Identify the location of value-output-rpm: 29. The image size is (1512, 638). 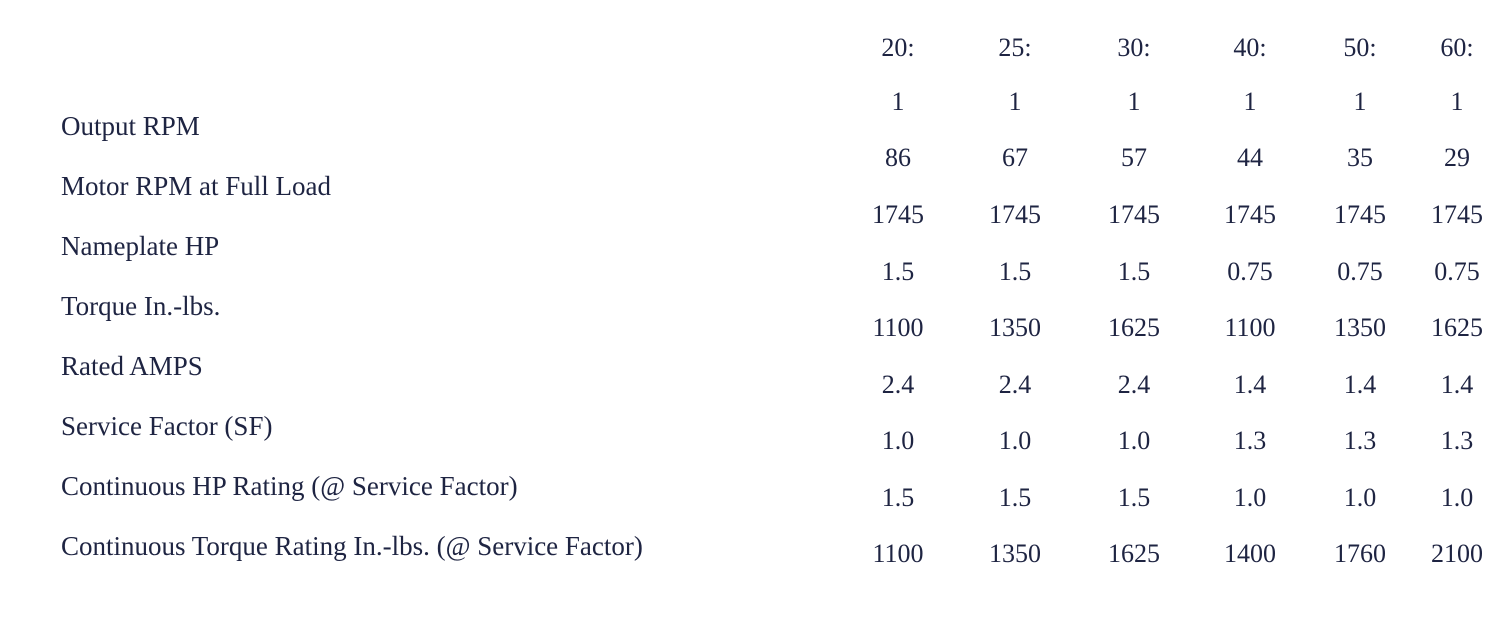
(1457, 157).